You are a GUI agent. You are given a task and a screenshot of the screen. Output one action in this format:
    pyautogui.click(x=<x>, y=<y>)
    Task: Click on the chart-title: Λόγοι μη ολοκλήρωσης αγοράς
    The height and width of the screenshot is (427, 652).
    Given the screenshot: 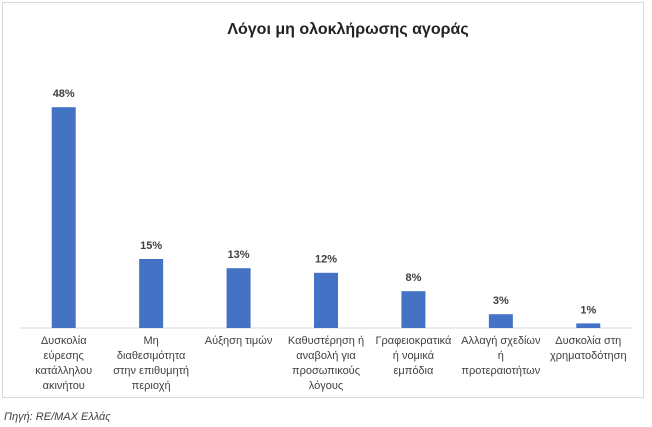 What is the action you would take?
    pyautogui.click(x=347, y=29)
    